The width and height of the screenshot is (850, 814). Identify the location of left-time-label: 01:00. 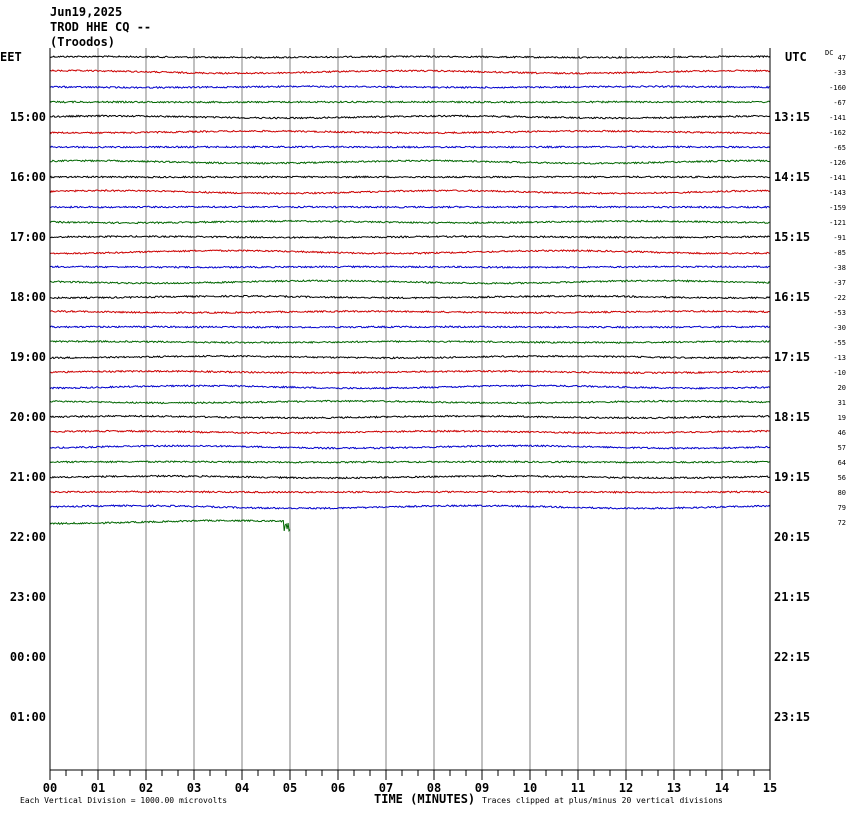
(28, 717).